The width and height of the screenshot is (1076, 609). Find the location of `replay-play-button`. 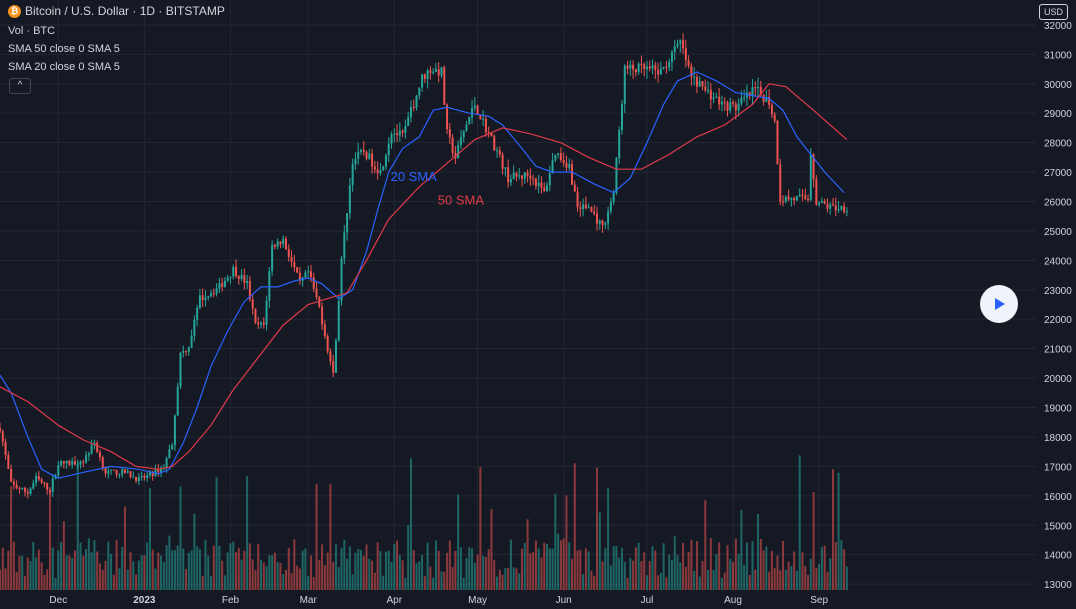

replay-play-button is located at coordinates (999, 304).